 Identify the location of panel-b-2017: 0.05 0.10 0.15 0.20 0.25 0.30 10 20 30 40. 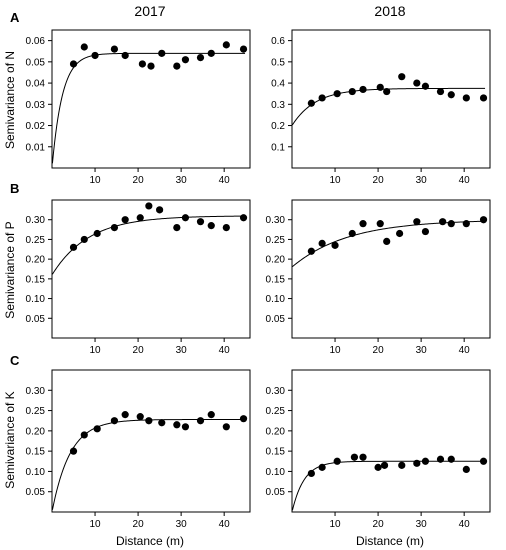
(138, 277).